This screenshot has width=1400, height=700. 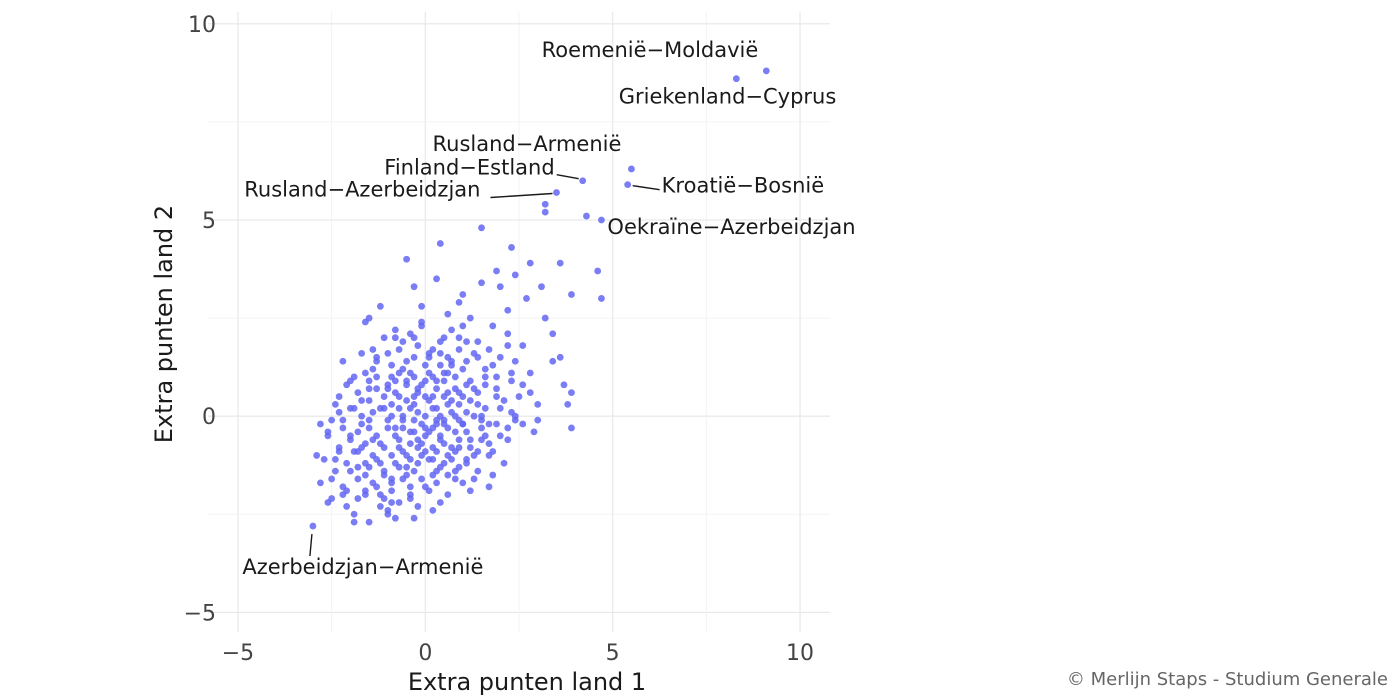 I want to click on x-tick-label: 10, so click(x=800, y=653).